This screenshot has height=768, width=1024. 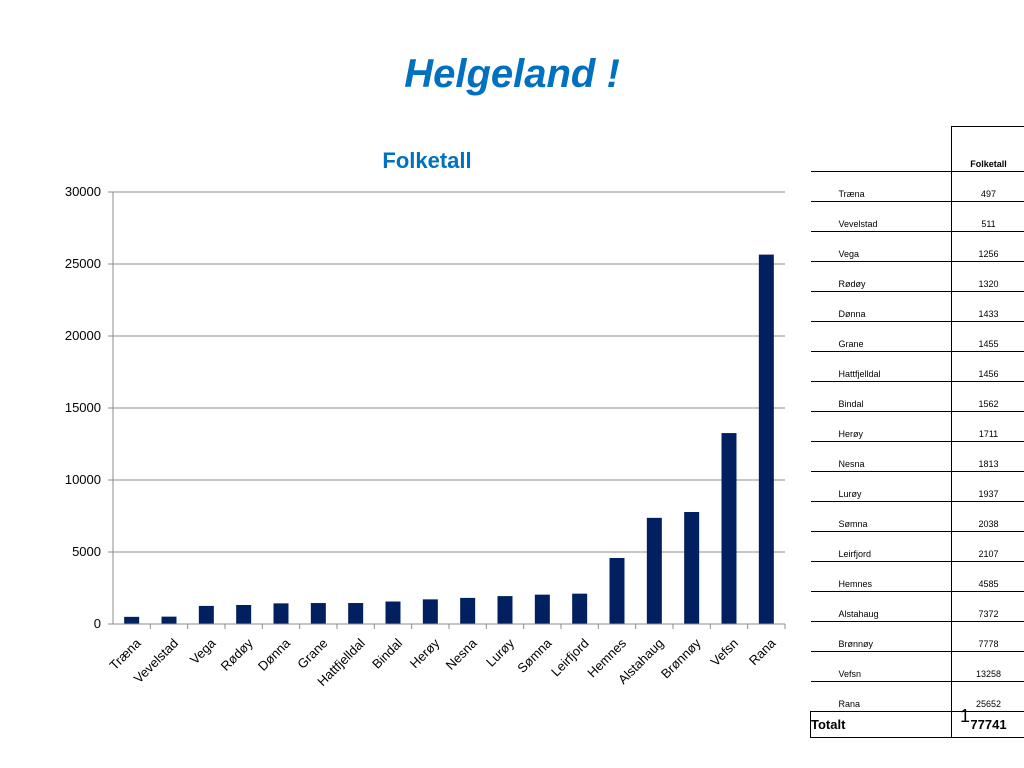 I want to click on table-row: Brønnøy 7778, so click(x=917, y=636).